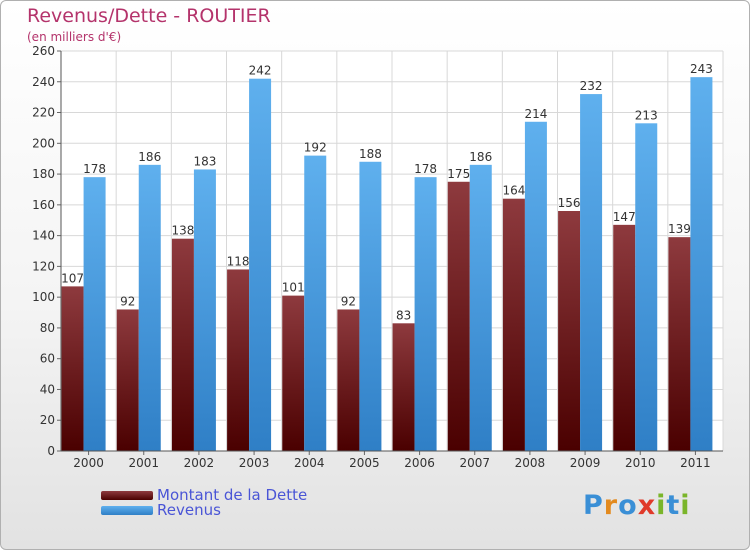  What do you see at coordinates (474, 463) in the screenshot?
I see `x-tick-label: 2007` at bounding box center [474, 463].